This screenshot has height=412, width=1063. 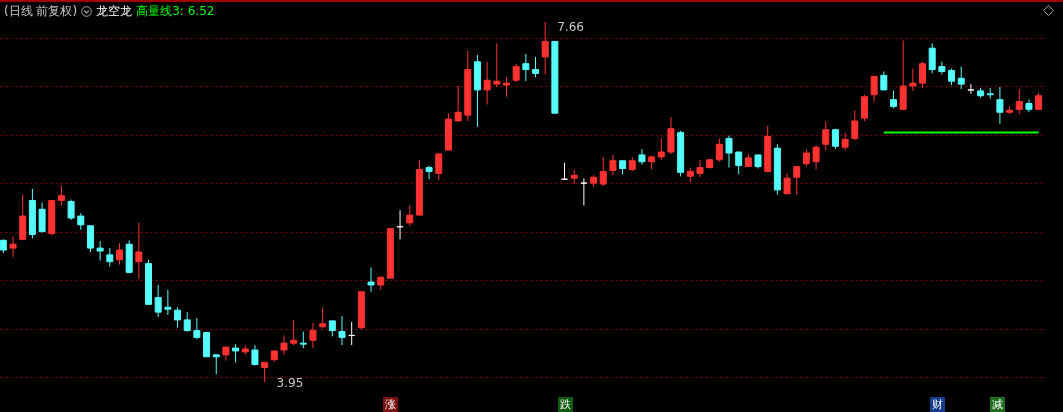 I want to click on text: 高量线3: 6.52, so click(x=175, y=11).